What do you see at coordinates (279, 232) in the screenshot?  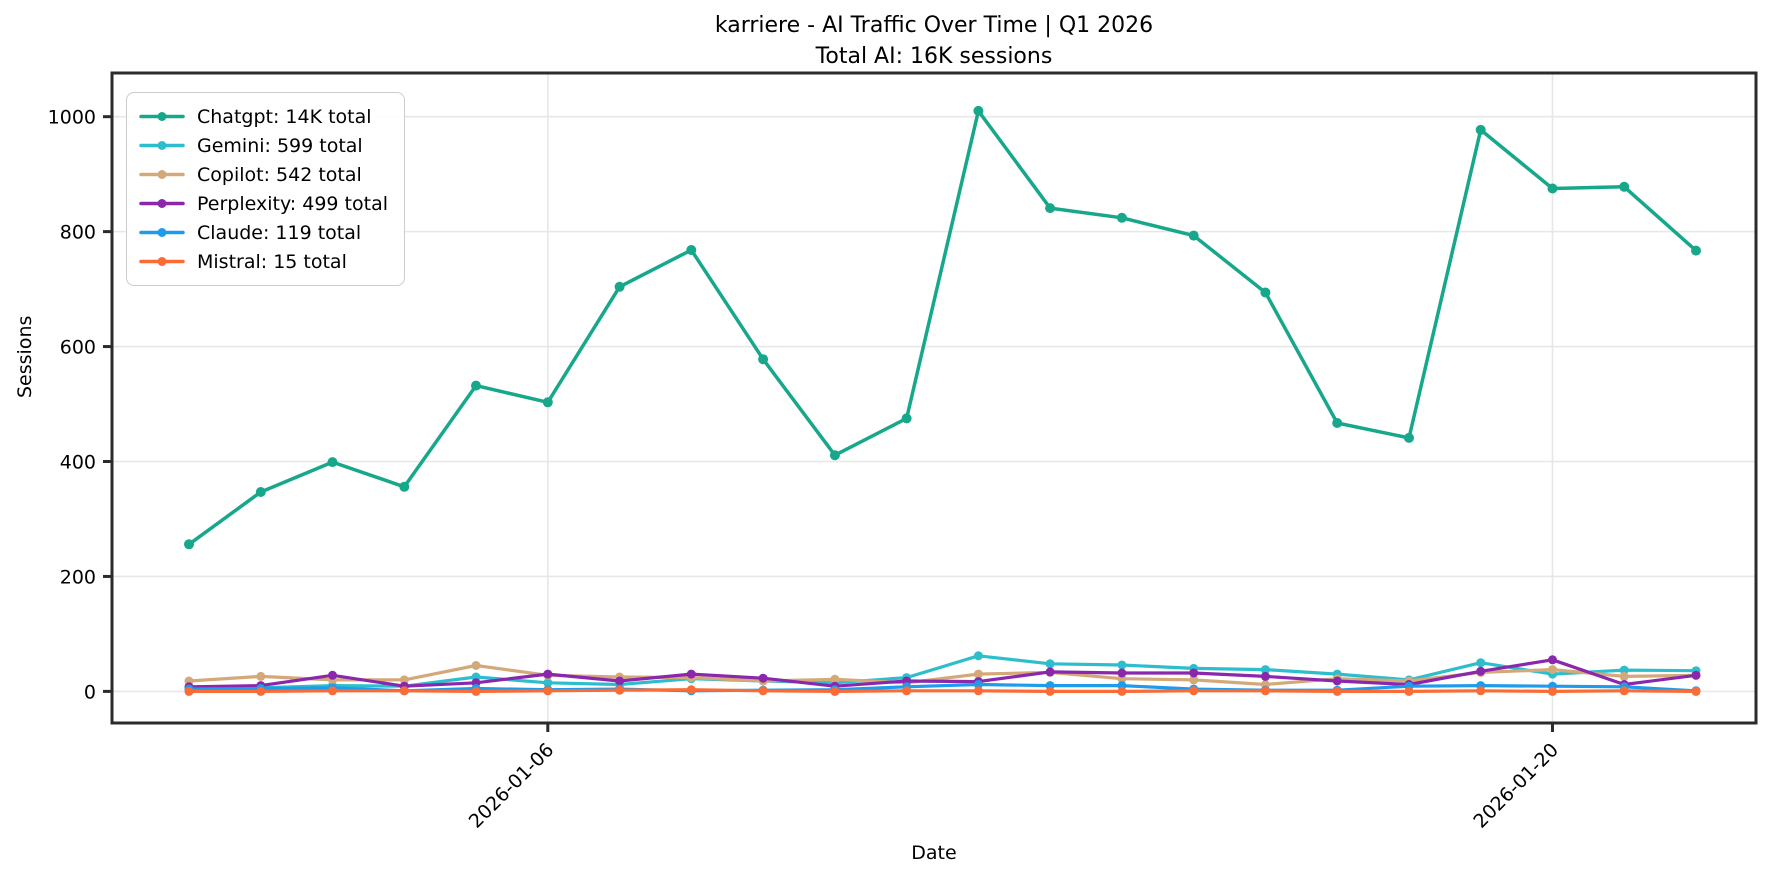 I see `legend-label: Claude: 119 total` at bounding box center [279, 232].